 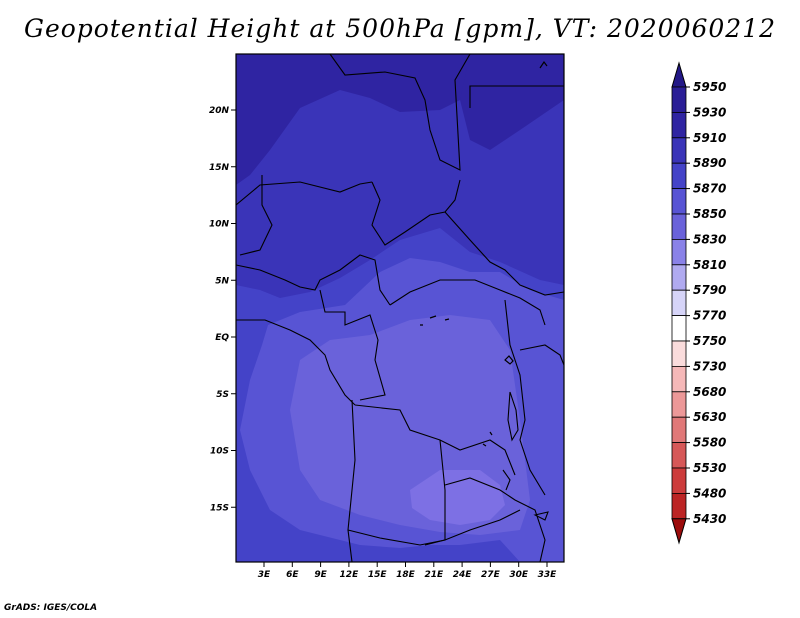 I want to click on colorbar-label: 5680, so click(x=709, y=392).